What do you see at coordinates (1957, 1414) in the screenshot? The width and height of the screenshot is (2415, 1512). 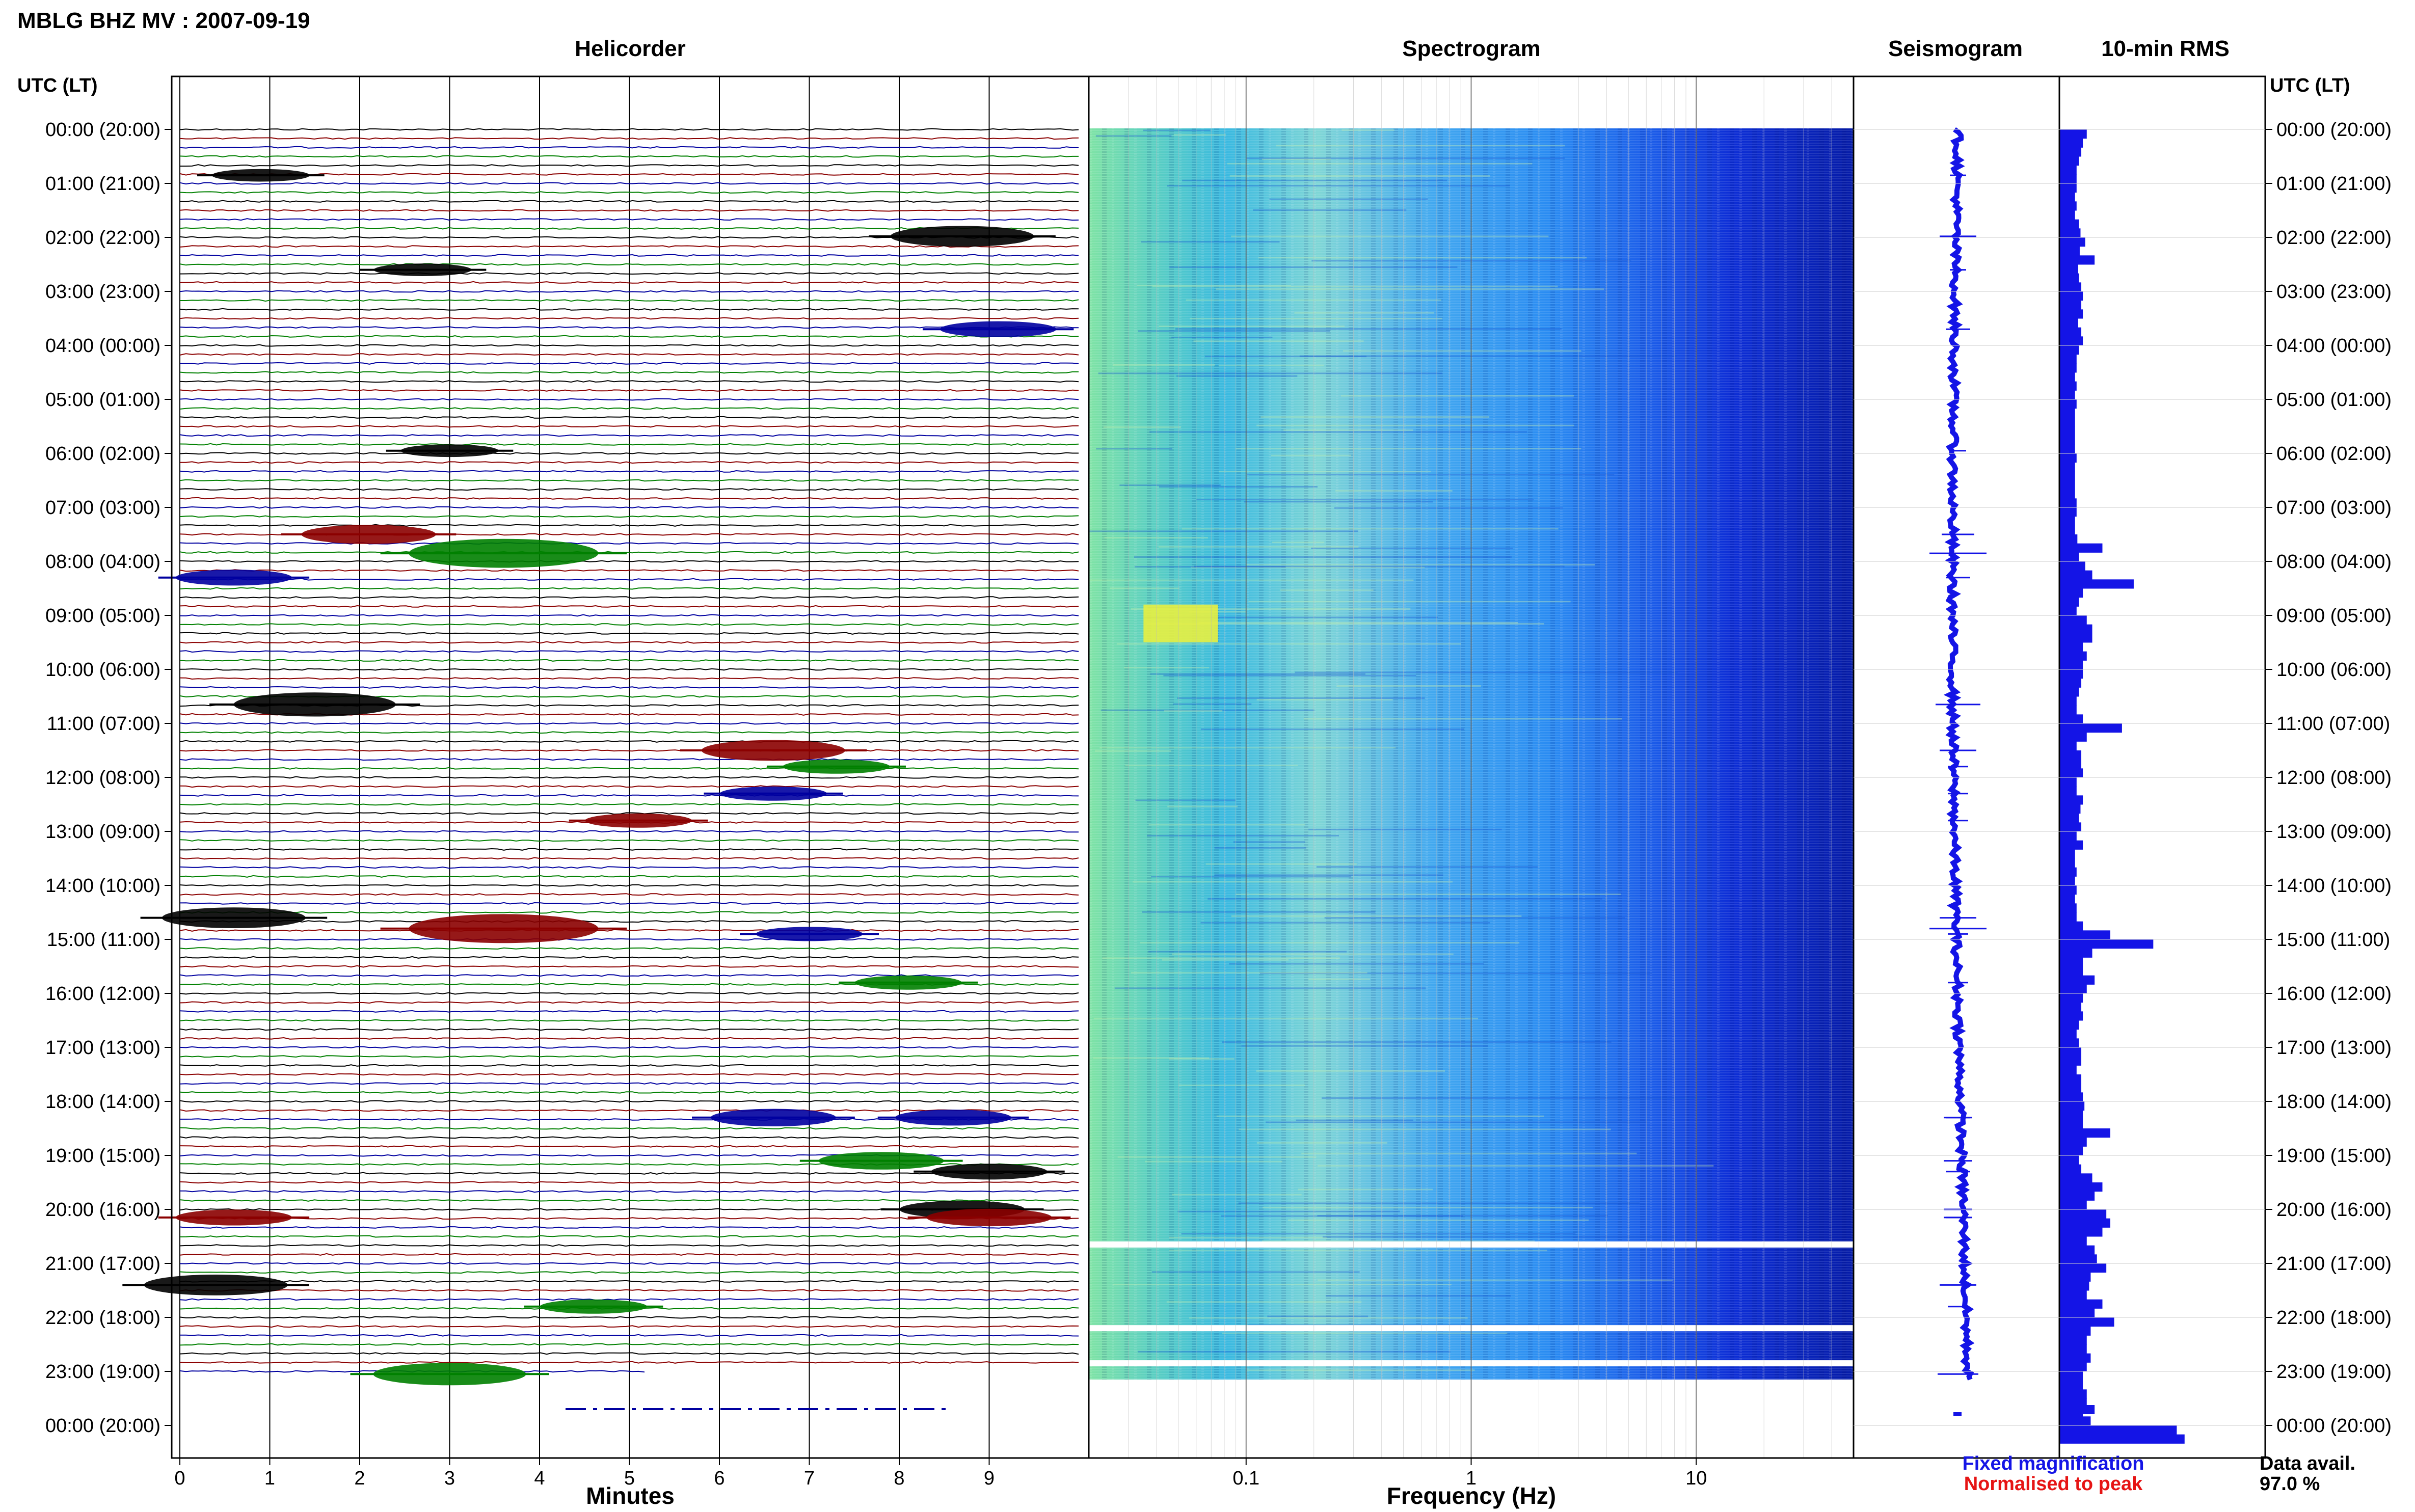 I see `seismogram-tail` at bounding box center [1957, 1414].